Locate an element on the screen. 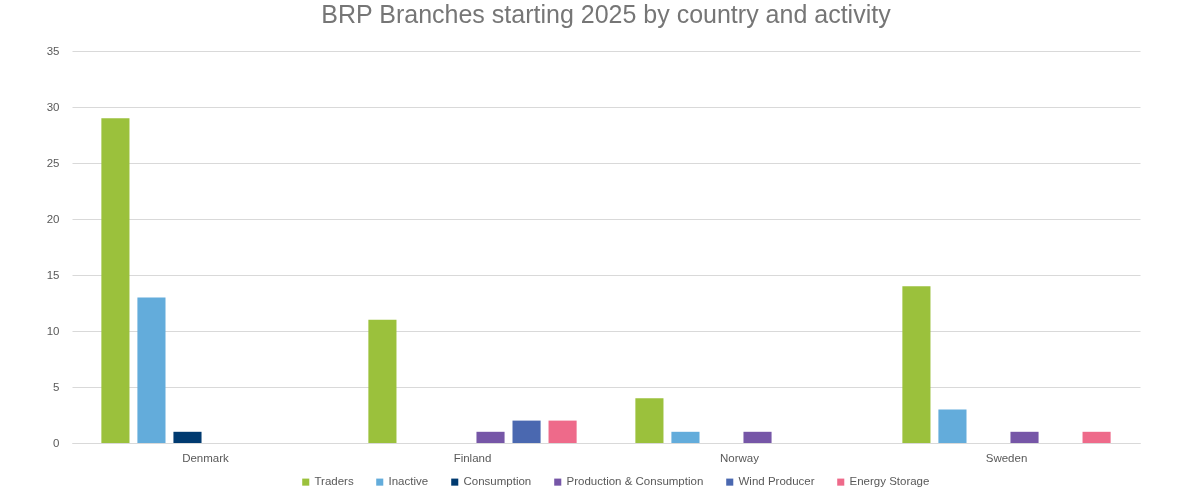  legend-label: Consumption is located at coordinates (497, 481).